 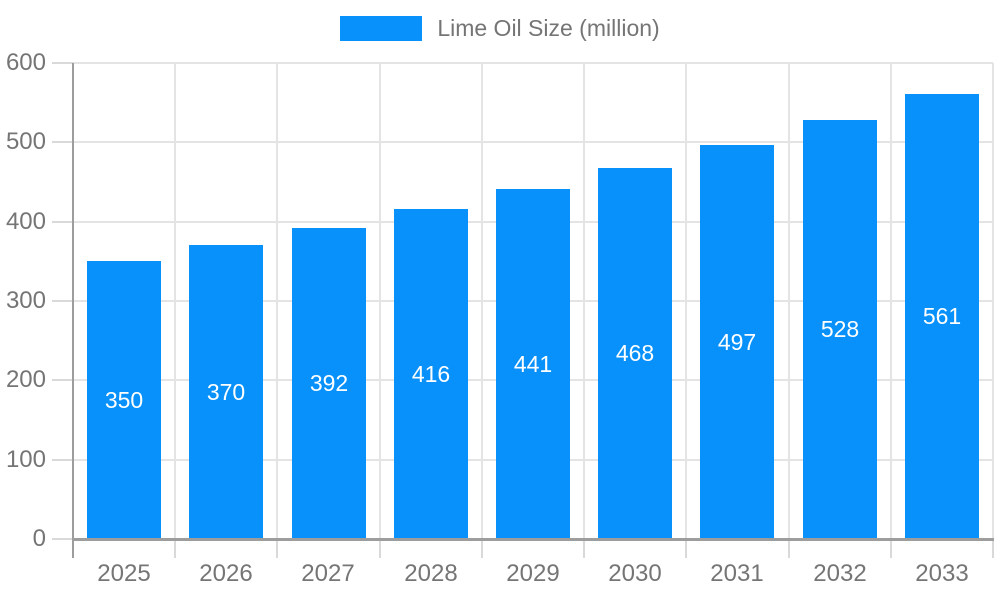 I want to click on x-axis-tick-label: 2027, so click(x=328, y=573).